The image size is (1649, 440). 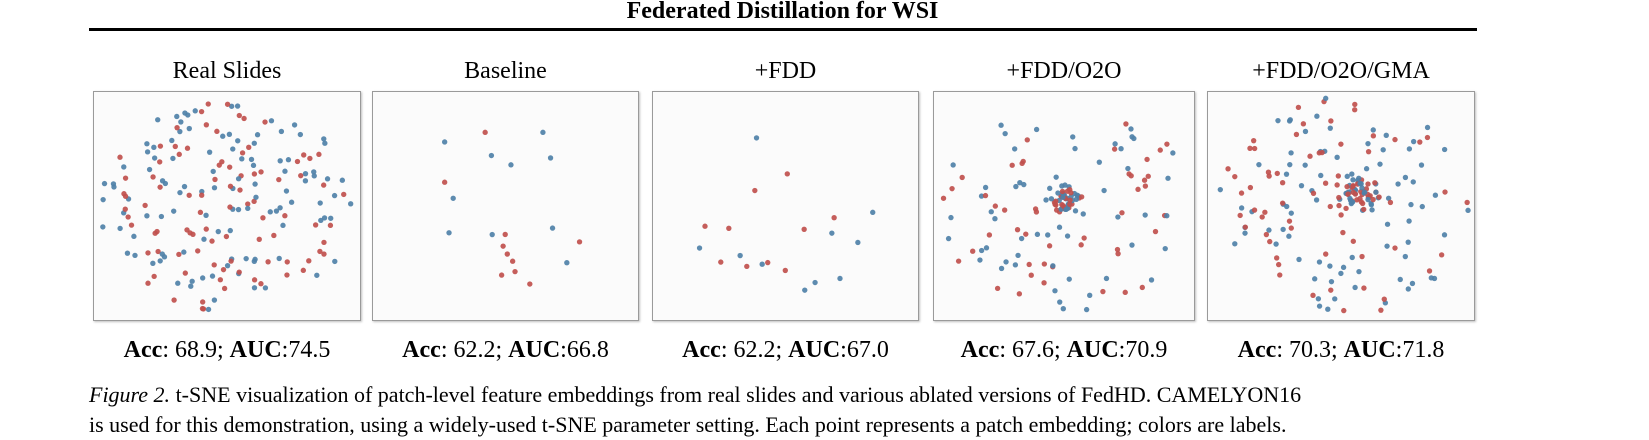 I want to click on auc-value: :74.5, so click(x=306, y=350).